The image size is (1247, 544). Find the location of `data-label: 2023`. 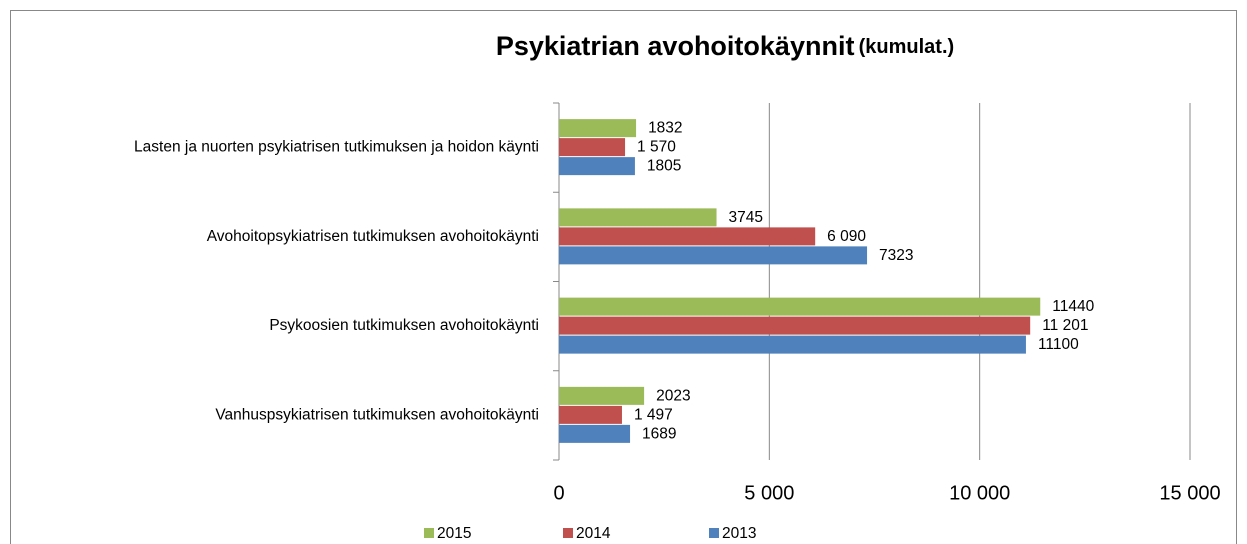

data-label: 2023 is located at coordinates (673, 395).